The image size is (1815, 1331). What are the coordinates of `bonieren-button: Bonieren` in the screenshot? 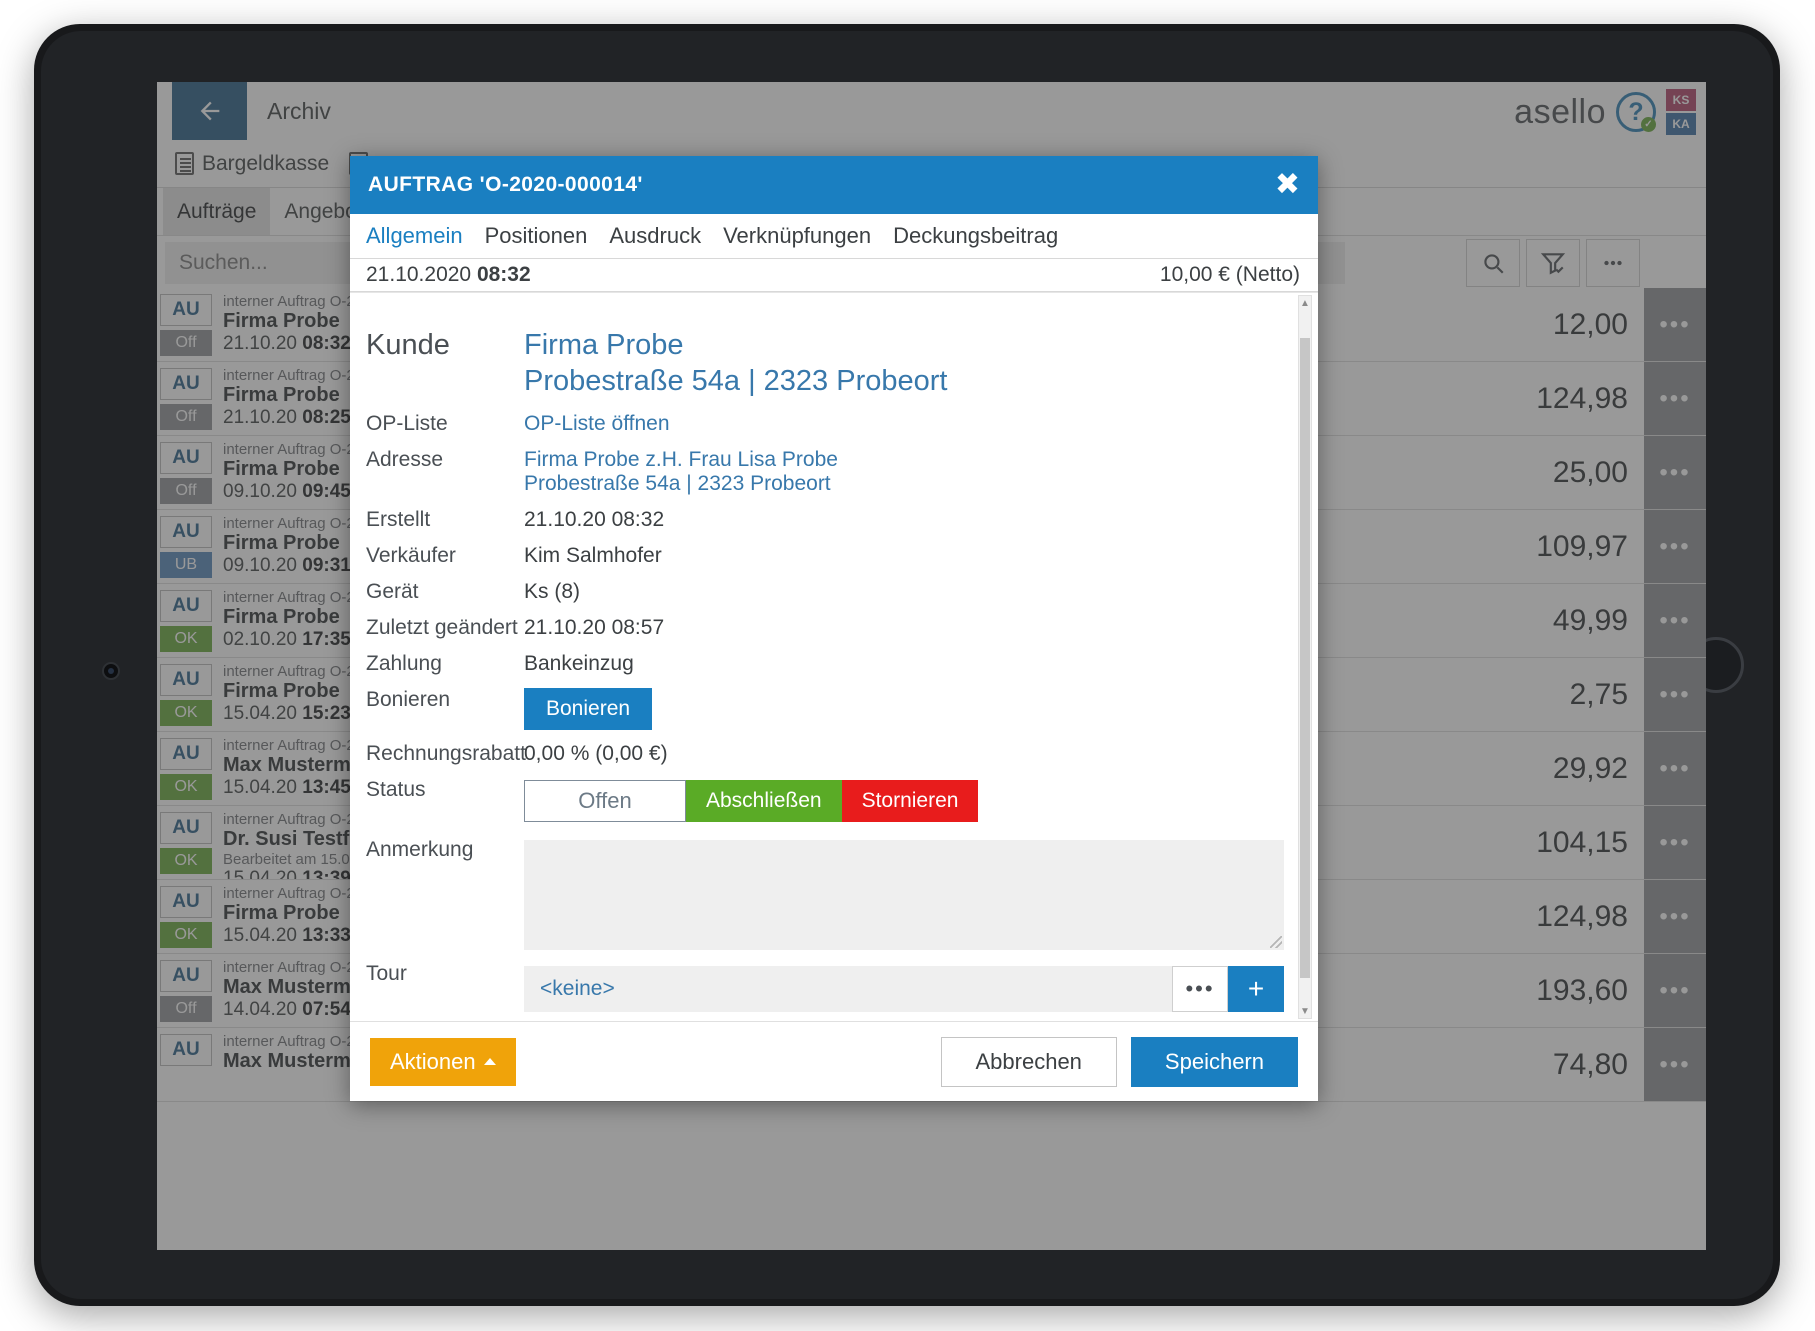 It's located at (588, 708).